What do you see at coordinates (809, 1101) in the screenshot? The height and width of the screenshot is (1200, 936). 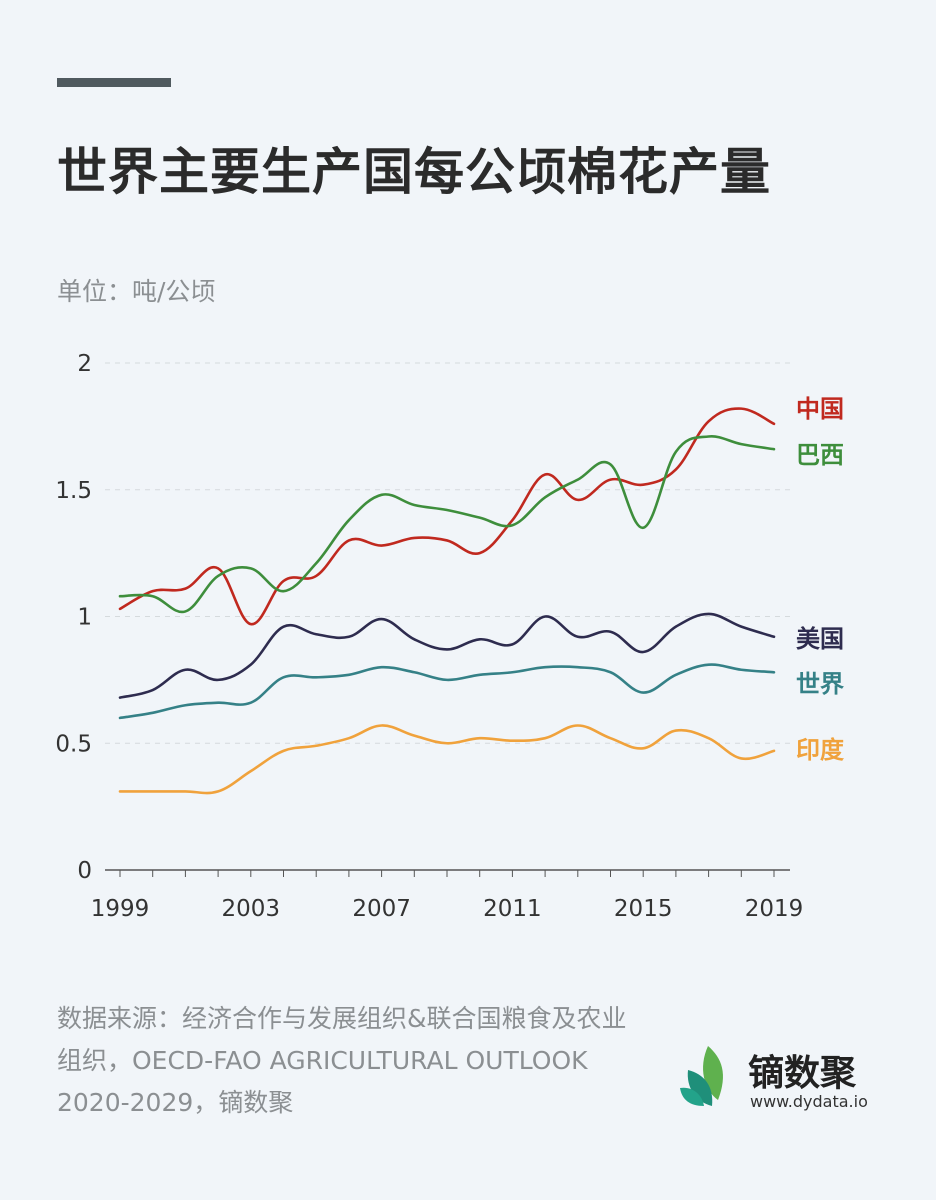 I see `logo-url: www.dydata.io` at bounding box center [809, 1101].